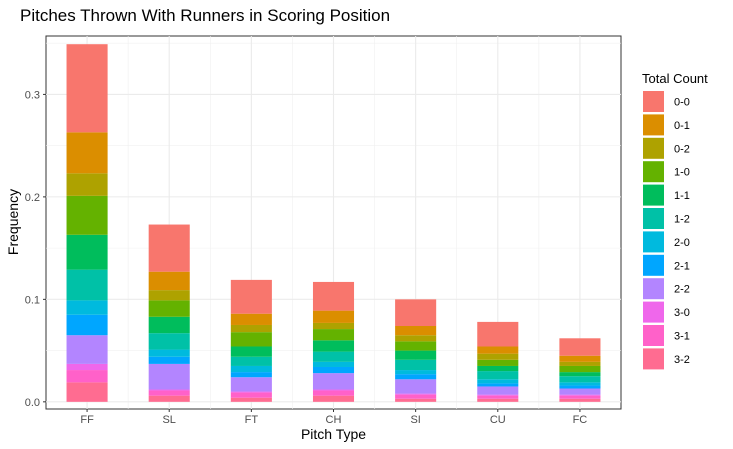 The width and height of the screenshot is (733, 449). I want to click on legend-label-3-0: 3-0, so click(682, 313).